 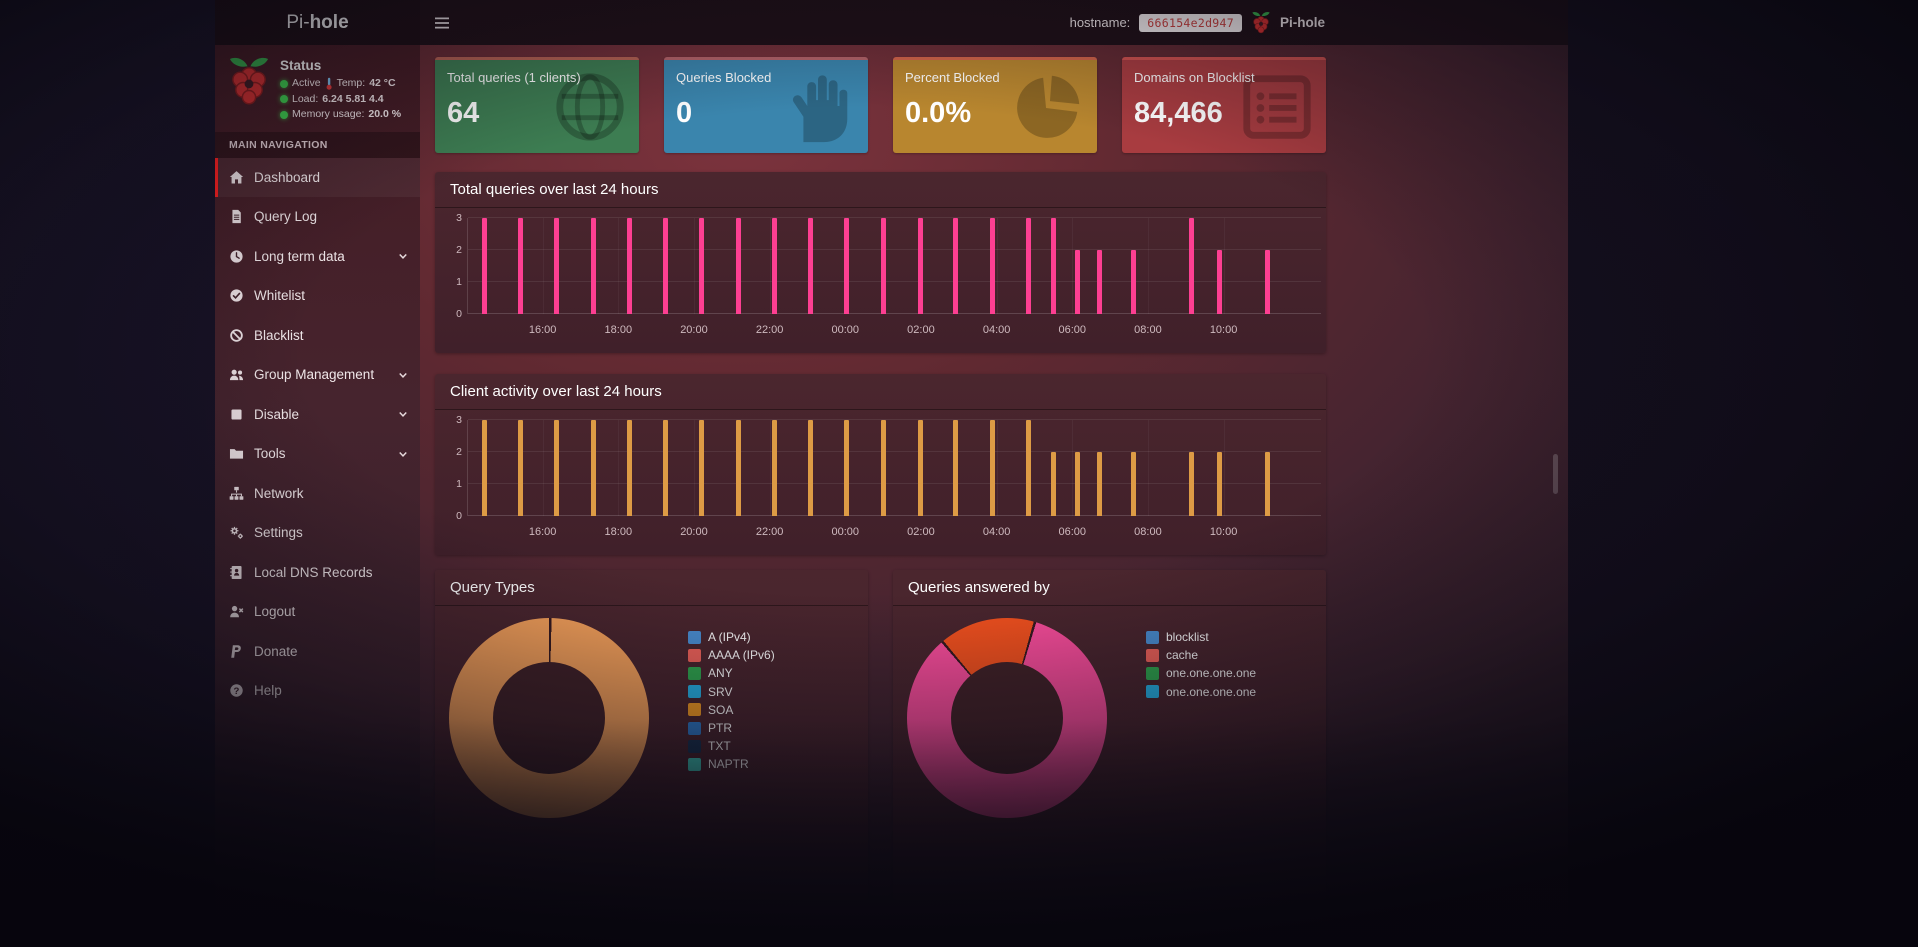 I want to click on x-axis-tick-label: 08:00, so click(x=1148, y=532).